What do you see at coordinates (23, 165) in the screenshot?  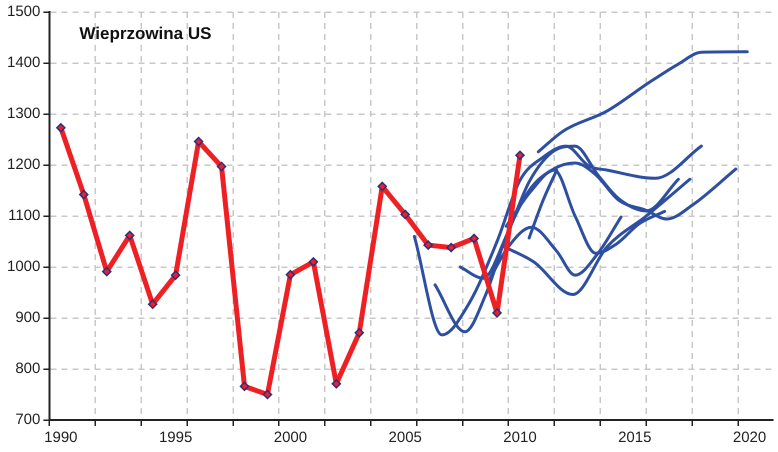 I see `y-tick-label: 1200` at bounding box center [23, 165].